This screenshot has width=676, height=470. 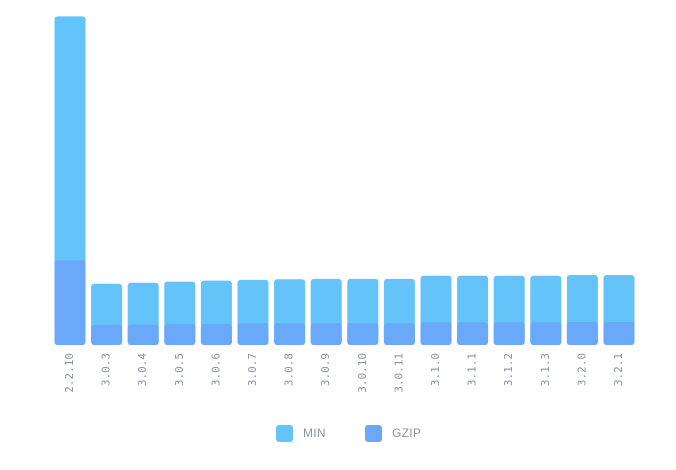 I want to click on x-tick-label-3-0-10: 3.0.10, so click(x=362, y=373).